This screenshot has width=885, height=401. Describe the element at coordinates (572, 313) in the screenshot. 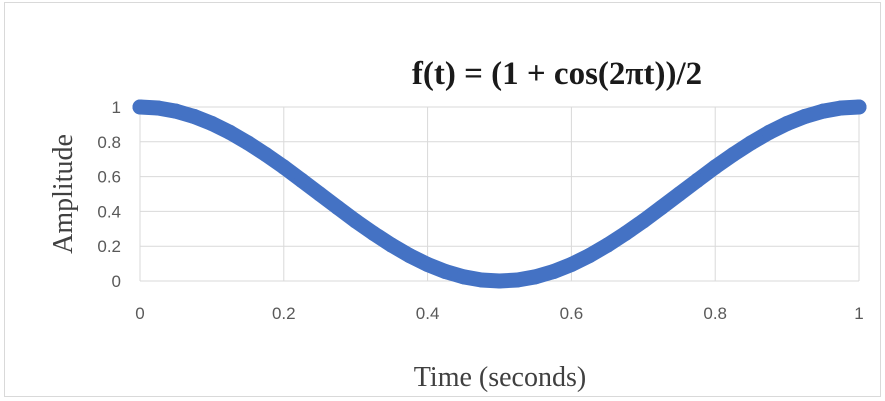

I see `x-tick-label: 0.6` at that location.